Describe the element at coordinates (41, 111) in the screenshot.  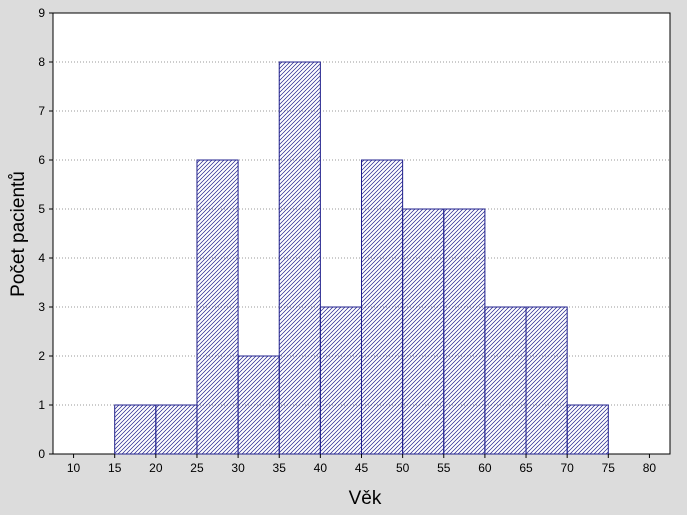
I see `y-tick-label: 7` at that location.